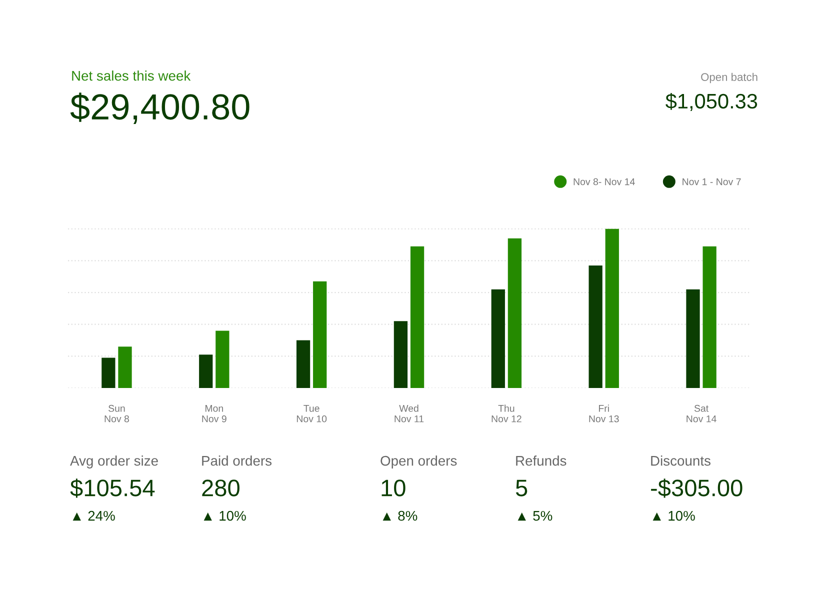 The width and height of the screenshot is (814, 604). I want to click on text: Discounts, so click(680, 461).